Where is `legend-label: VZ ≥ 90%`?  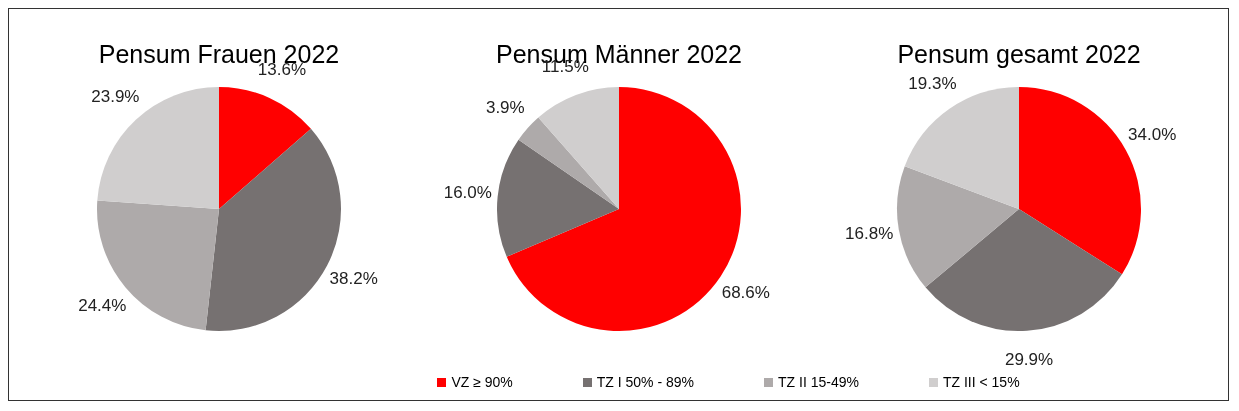 legend-label: VZ ≥ 90% is located at coordinates (482, 382).